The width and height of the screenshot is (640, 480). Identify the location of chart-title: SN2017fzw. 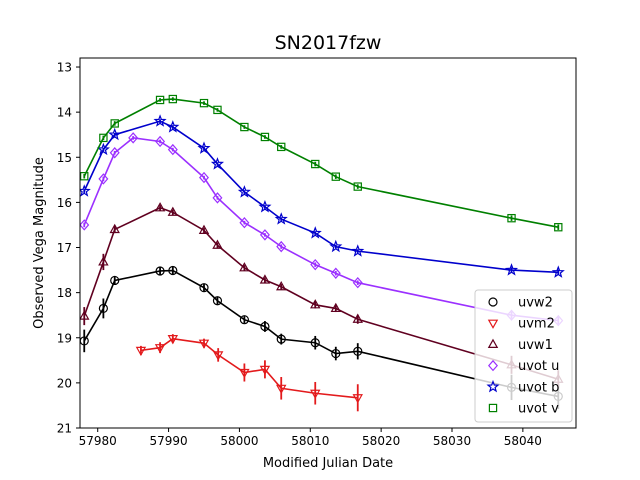
(328, 43).